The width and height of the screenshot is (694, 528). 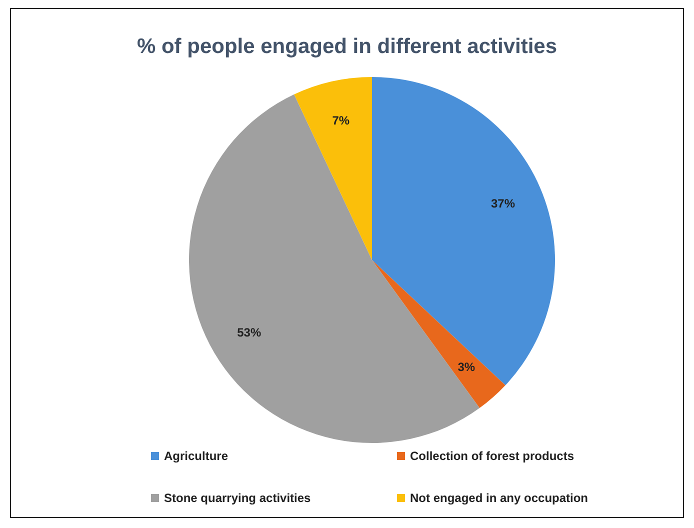 What do you see at coordinates (196, 456) in the screenshot?
I see `legend-label: Agriculture` at bounding box center [196, 456].